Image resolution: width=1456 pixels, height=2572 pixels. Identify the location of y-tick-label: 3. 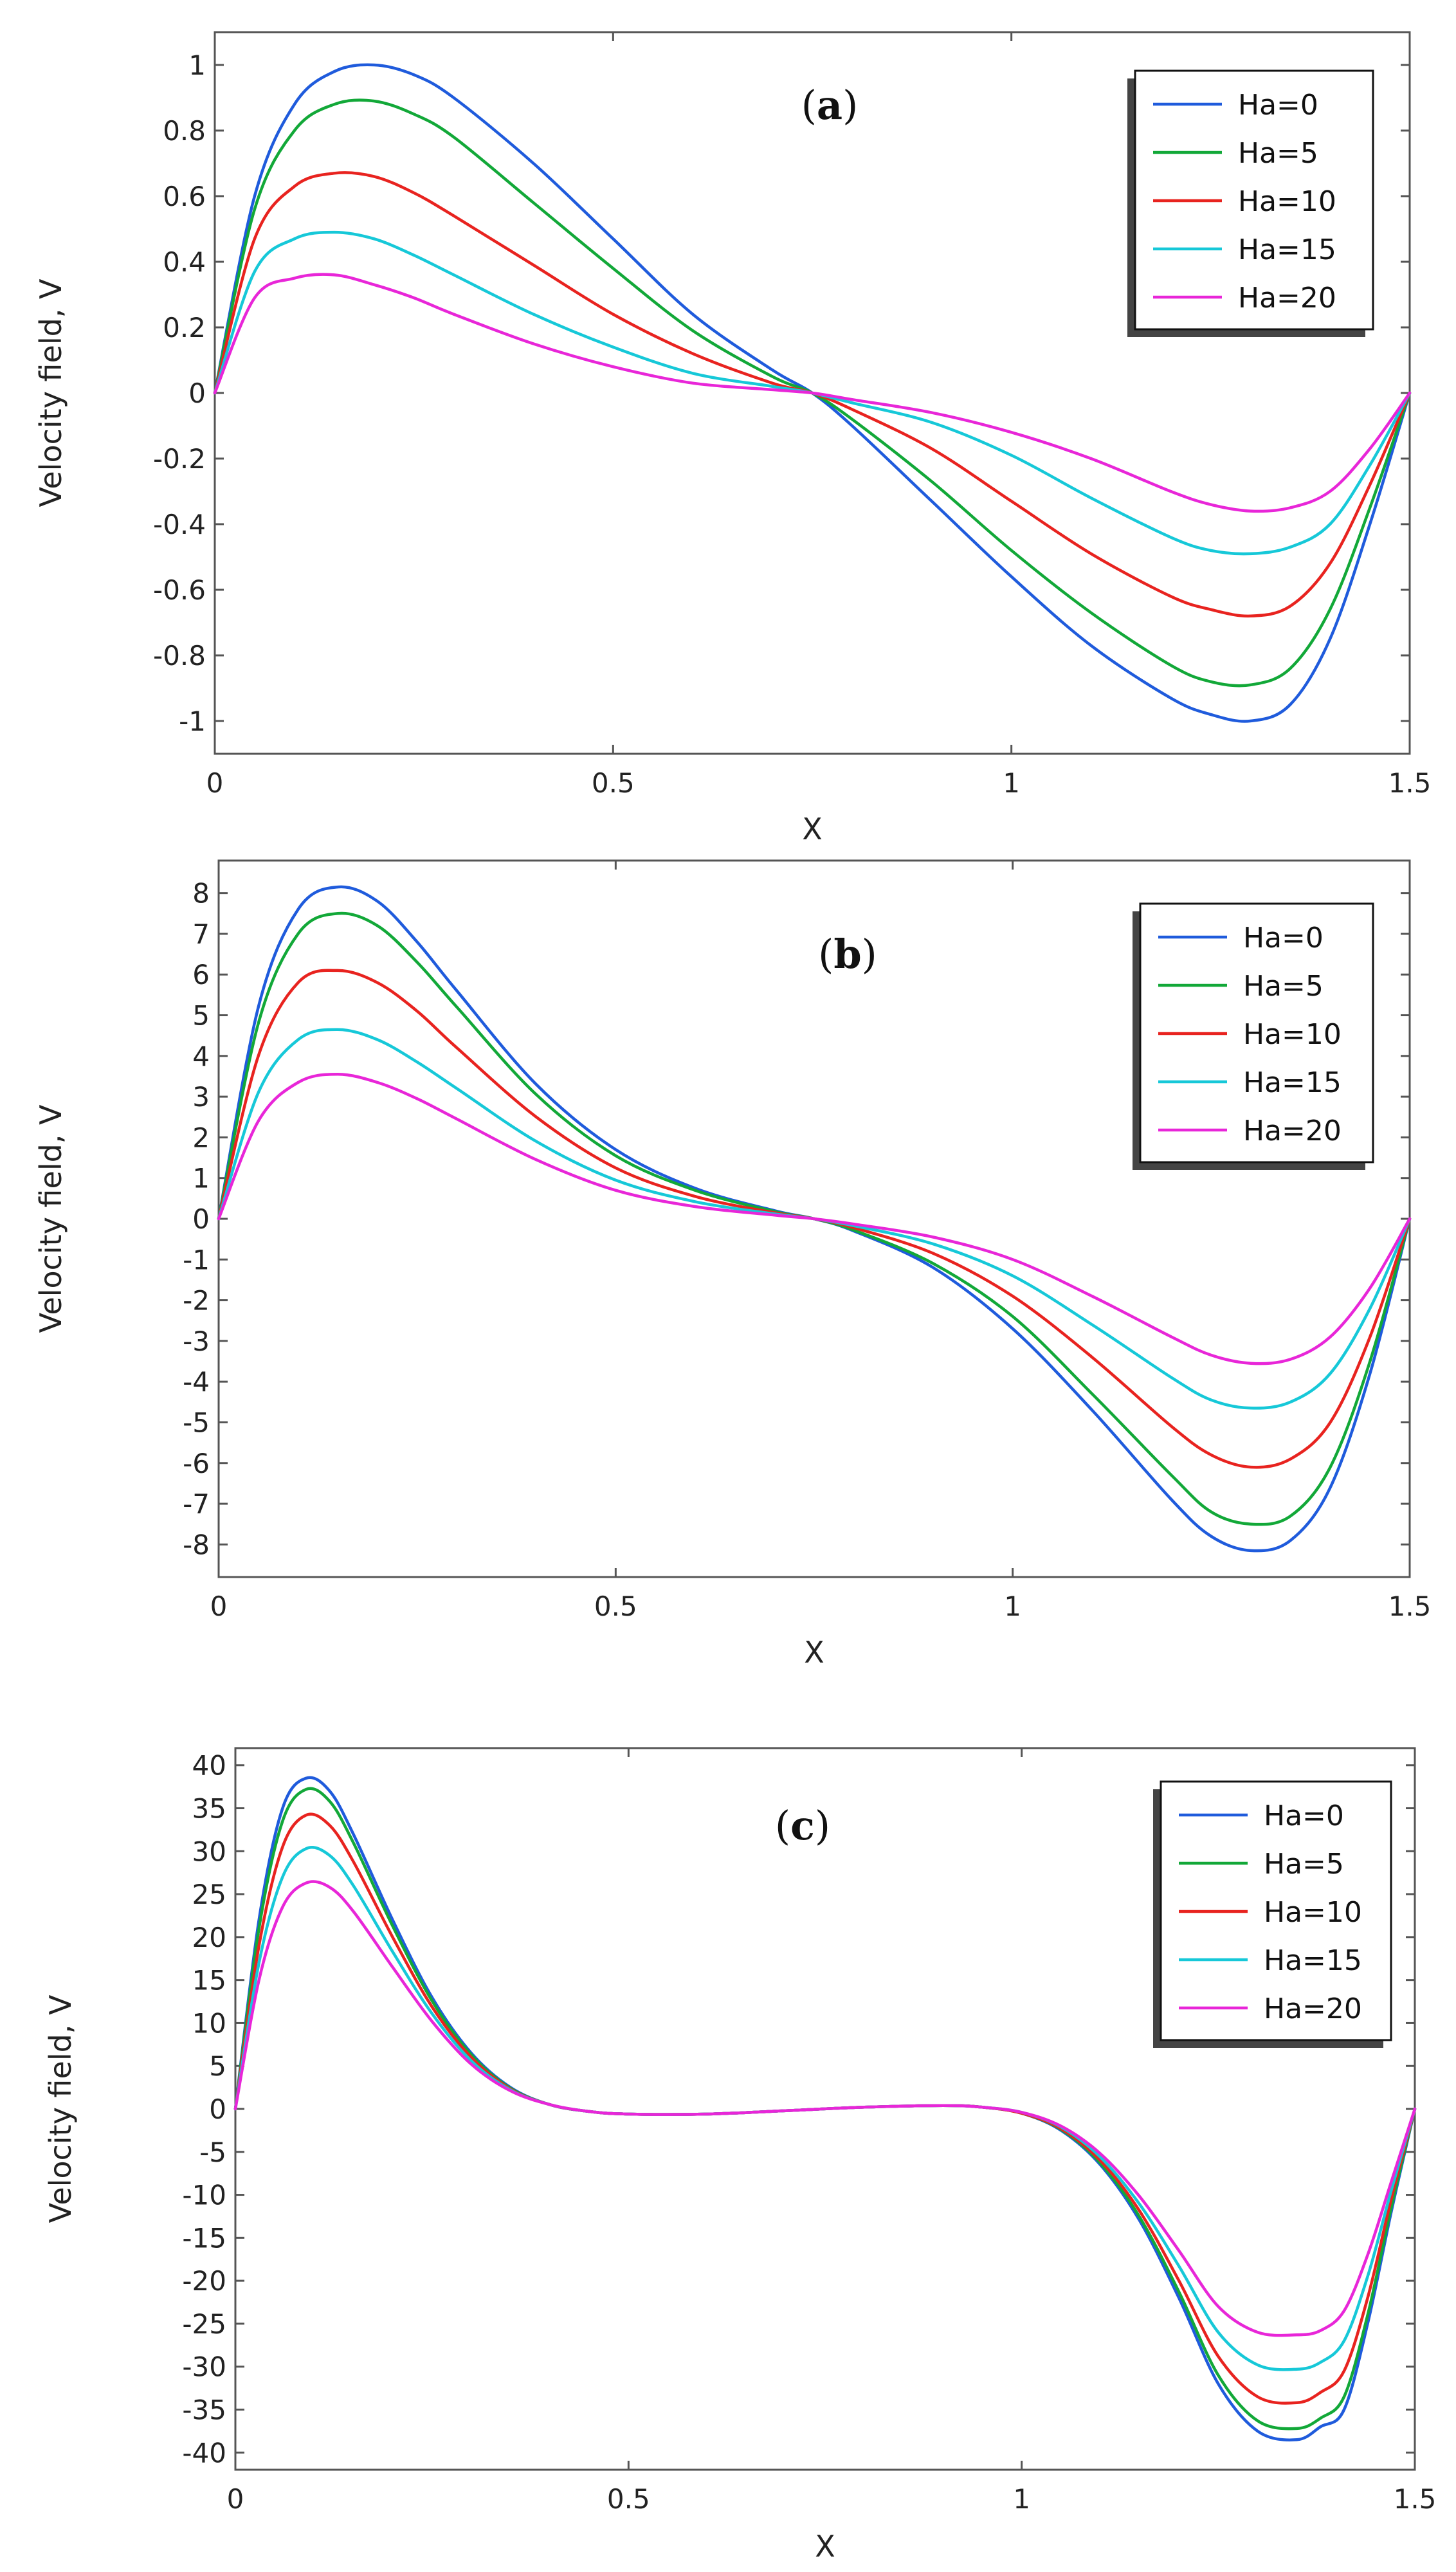
(201, 1097).